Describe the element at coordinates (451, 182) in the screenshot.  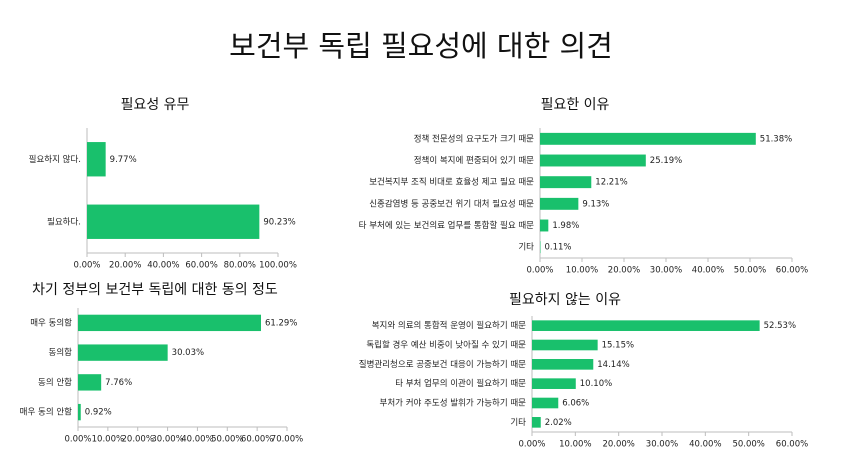
I see `category-label: 보건복지부 조직 비대로 효율성 제고 필요 때문` at that location.